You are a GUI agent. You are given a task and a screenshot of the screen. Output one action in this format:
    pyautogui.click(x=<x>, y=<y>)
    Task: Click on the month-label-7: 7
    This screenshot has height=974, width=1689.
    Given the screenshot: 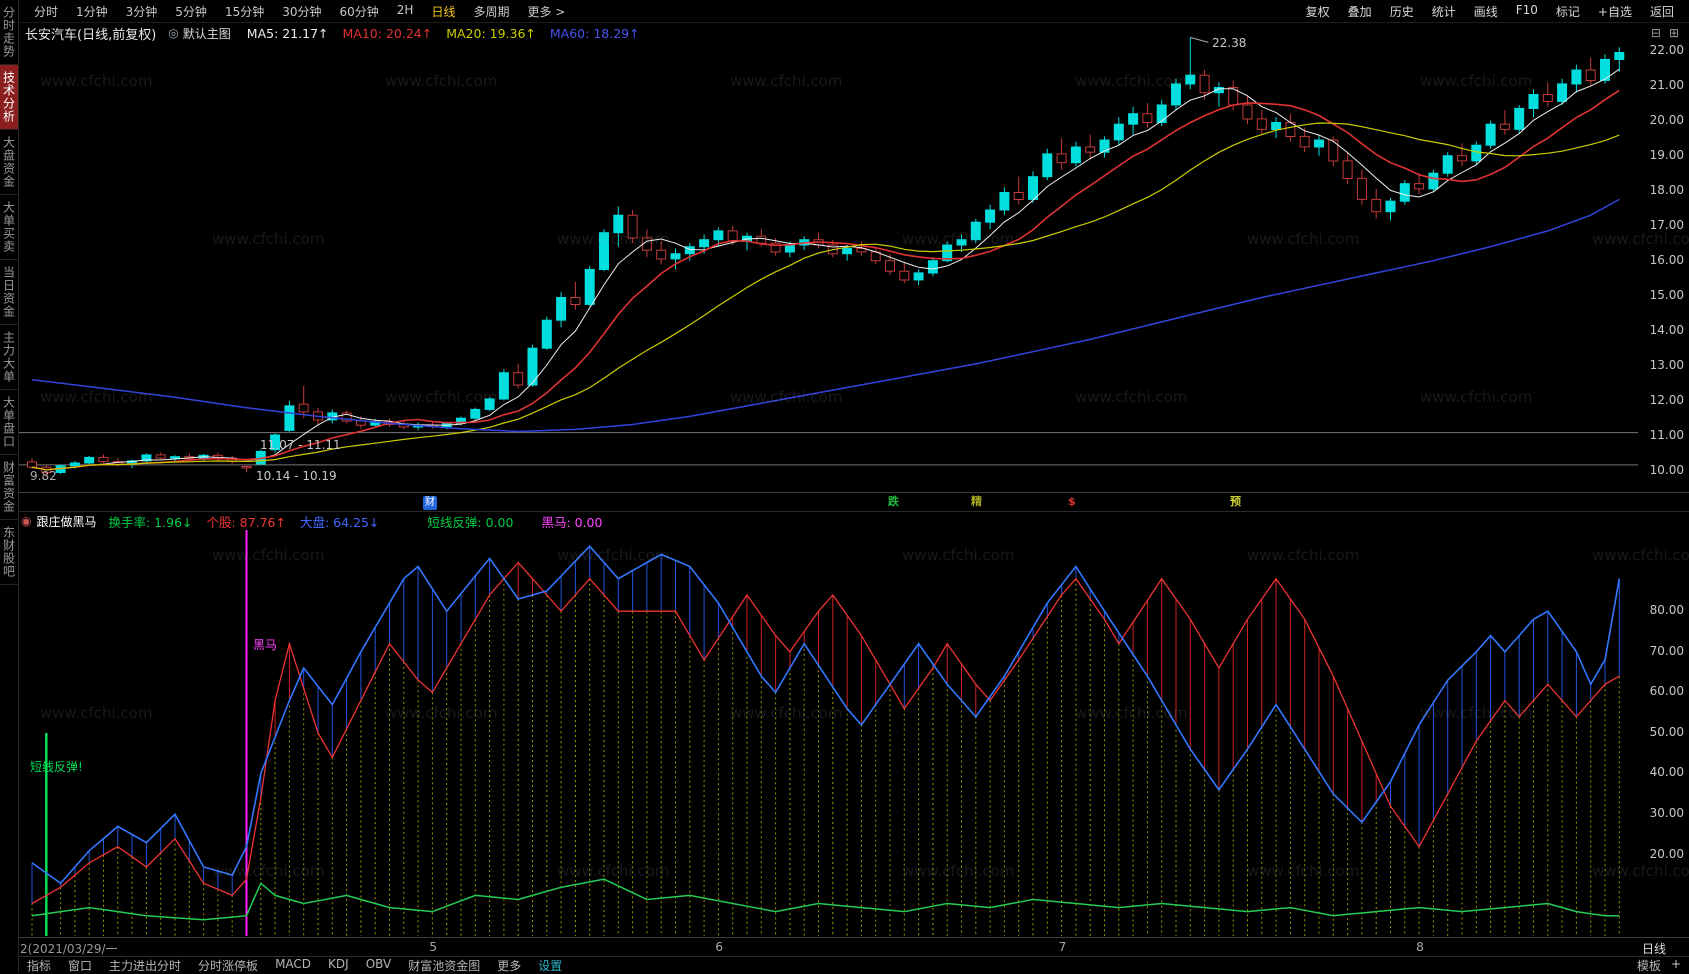 What is the action you would take?
    pyautogui.click(x=1062, y=947)
    